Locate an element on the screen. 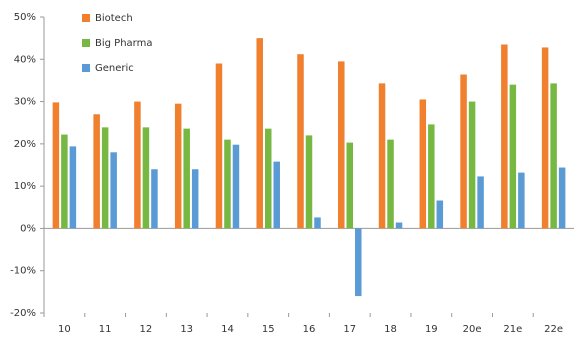 This screenshot has height=347, width=580. y-tick-label: -10% is located at coordinates (23, 271).